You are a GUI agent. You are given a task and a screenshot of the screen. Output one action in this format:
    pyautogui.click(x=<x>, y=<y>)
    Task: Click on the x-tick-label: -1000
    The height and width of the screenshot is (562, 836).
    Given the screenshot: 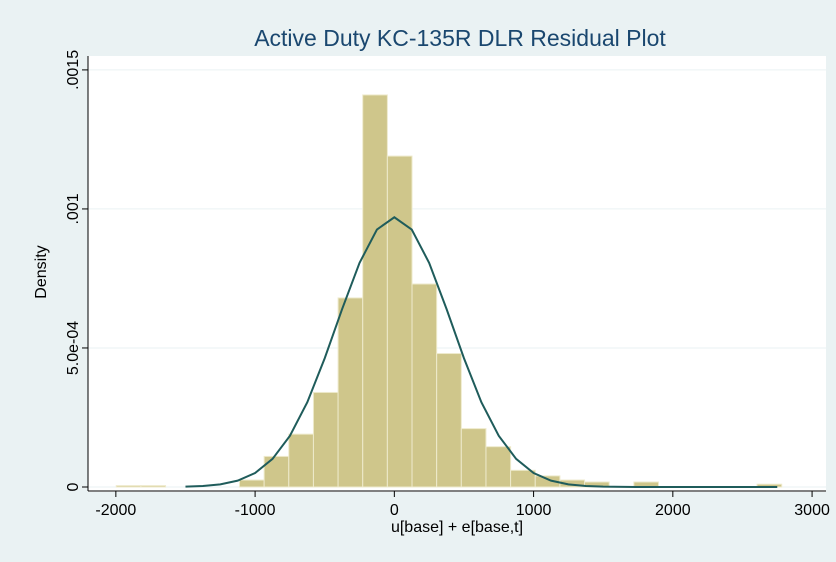 What is the action you would take?
    pyautogui.click(x=255, y=510)
    